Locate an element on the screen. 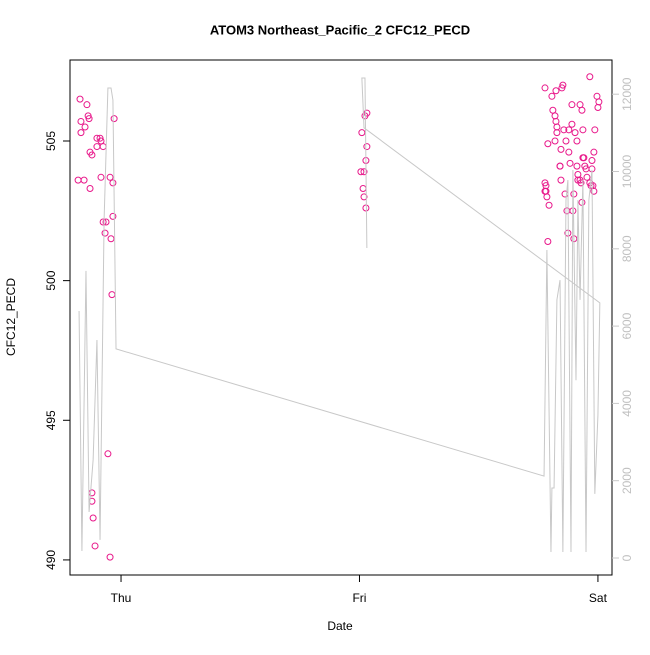  chart-title: ATOM3 Northeast_Pacific_2 CFC12_PECD is located at coordinates (340, 29).